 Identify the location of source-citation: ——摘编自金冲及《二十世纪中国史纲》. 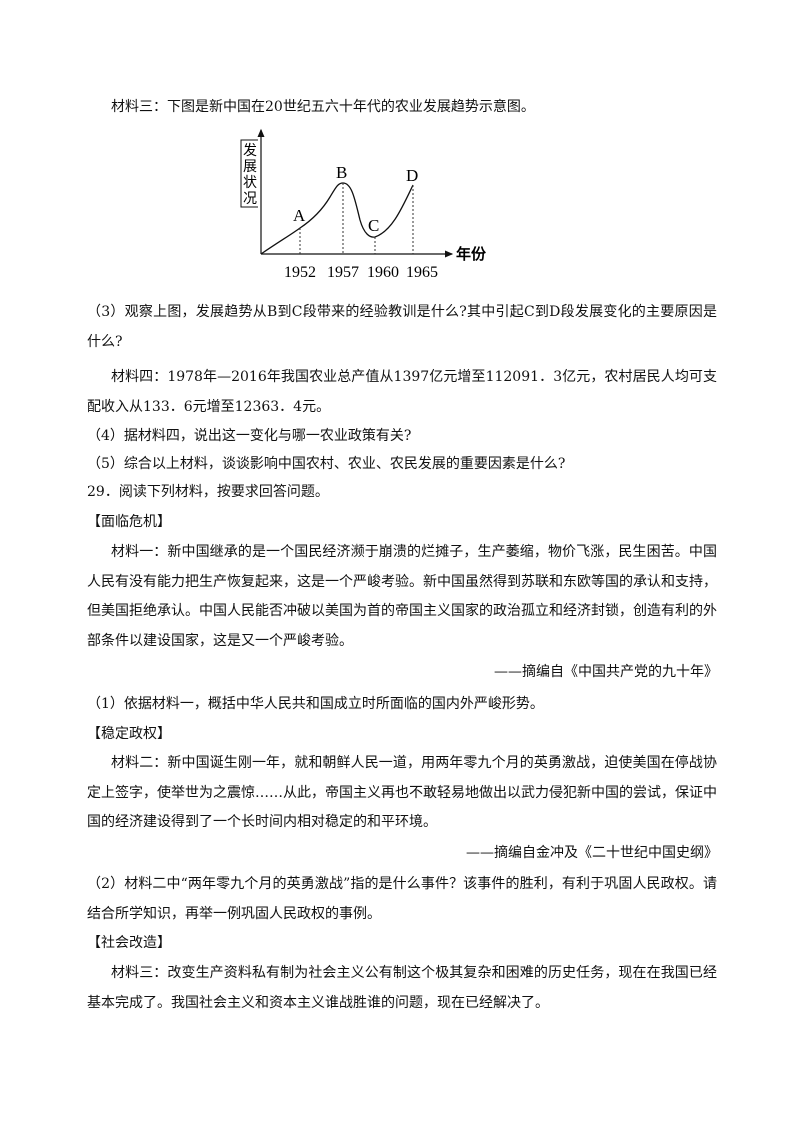
(592, 853).